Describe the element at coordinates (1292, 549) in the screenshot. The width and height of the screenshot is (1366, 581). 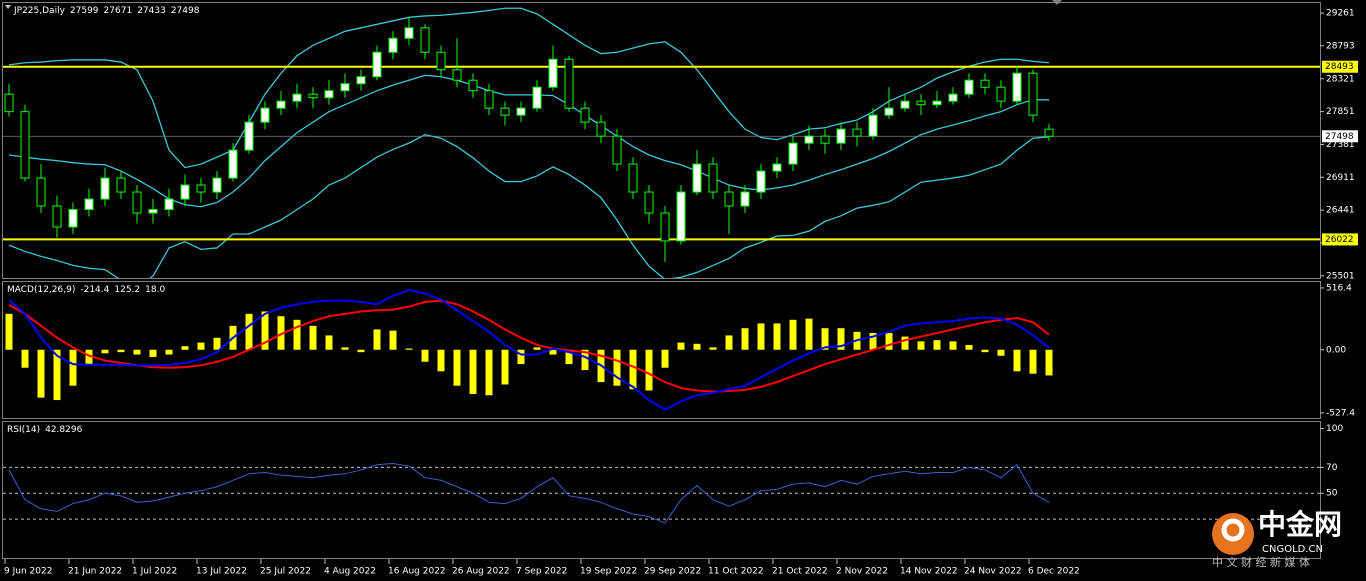
I see `watermark-domain: CNGOLD.CN` at that location.